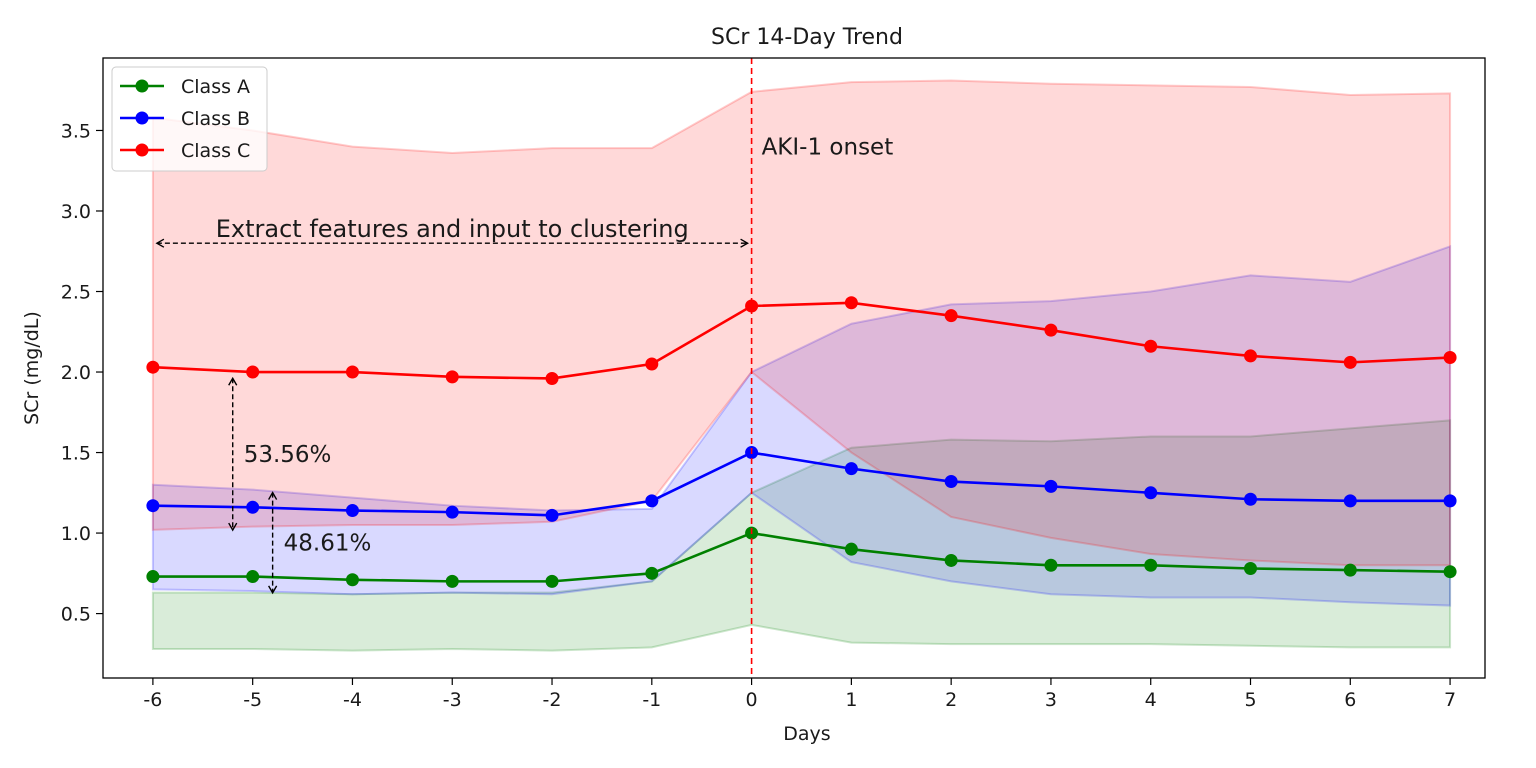 This screenshot has width=1536, height=768. Describe the element at coordinates (951, 700) in the screenshot. I see `x-tick-label: 2` at that location.